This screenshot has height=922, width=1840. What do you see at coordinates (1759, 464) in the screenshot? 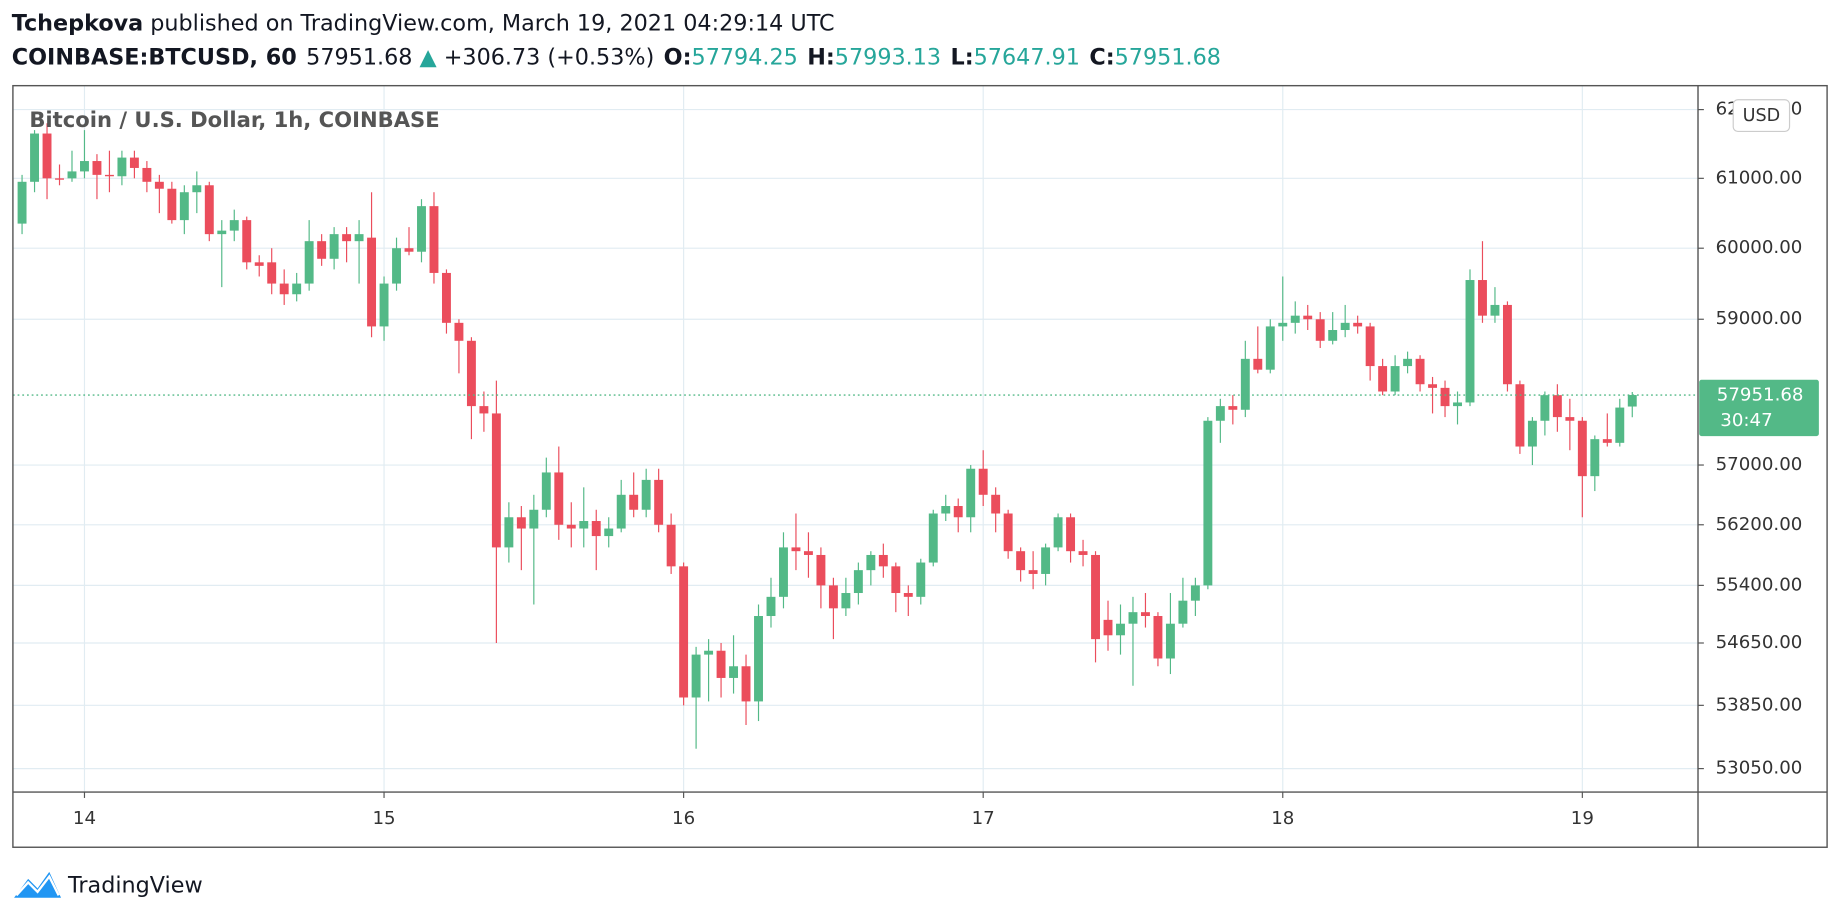
I see `y-tick-label: 57000.00` at bounding box center [1759, 464].